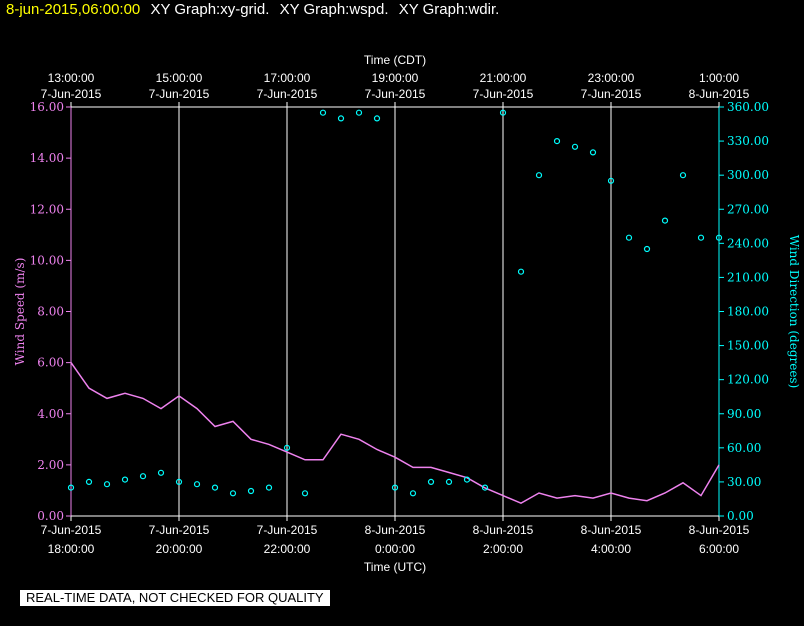 The height and width of the screenshot is (626, 804). Describe the element at coordinates (794, 312) in the screenshot. I see `right-axis-title: Wind Direction (degrees)` at that location.